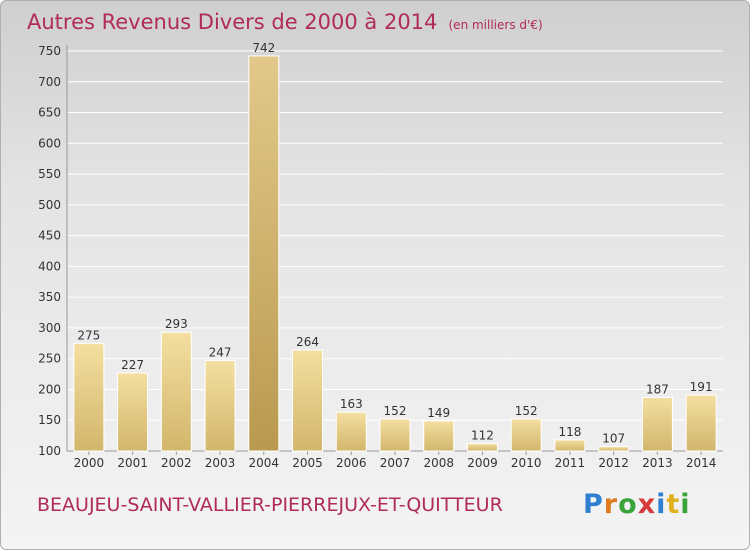  I want to click on x-tick-label-2008: 2008, so click(438, 463).